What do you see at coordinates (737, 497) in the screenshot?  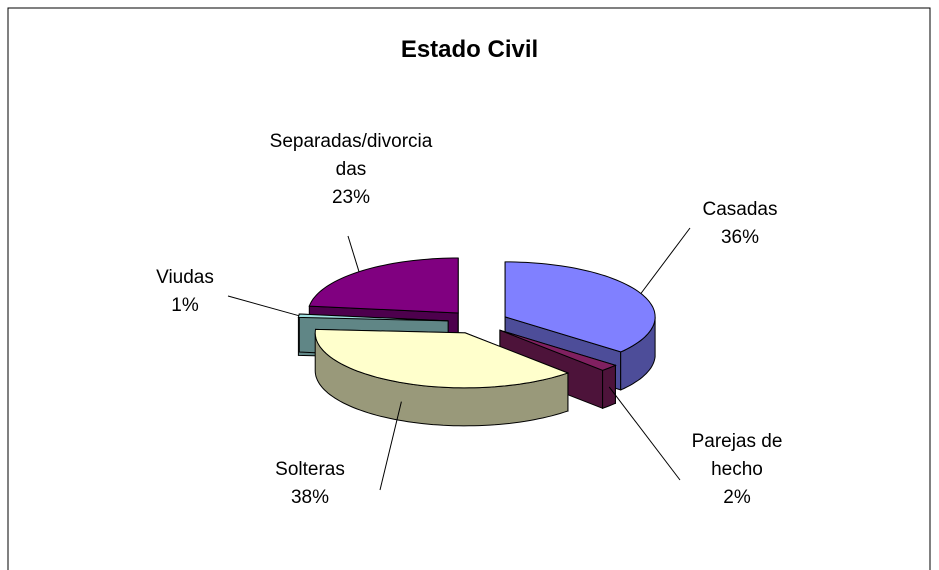 I see `slice-value: 2%` at bounding box center [737, 497].